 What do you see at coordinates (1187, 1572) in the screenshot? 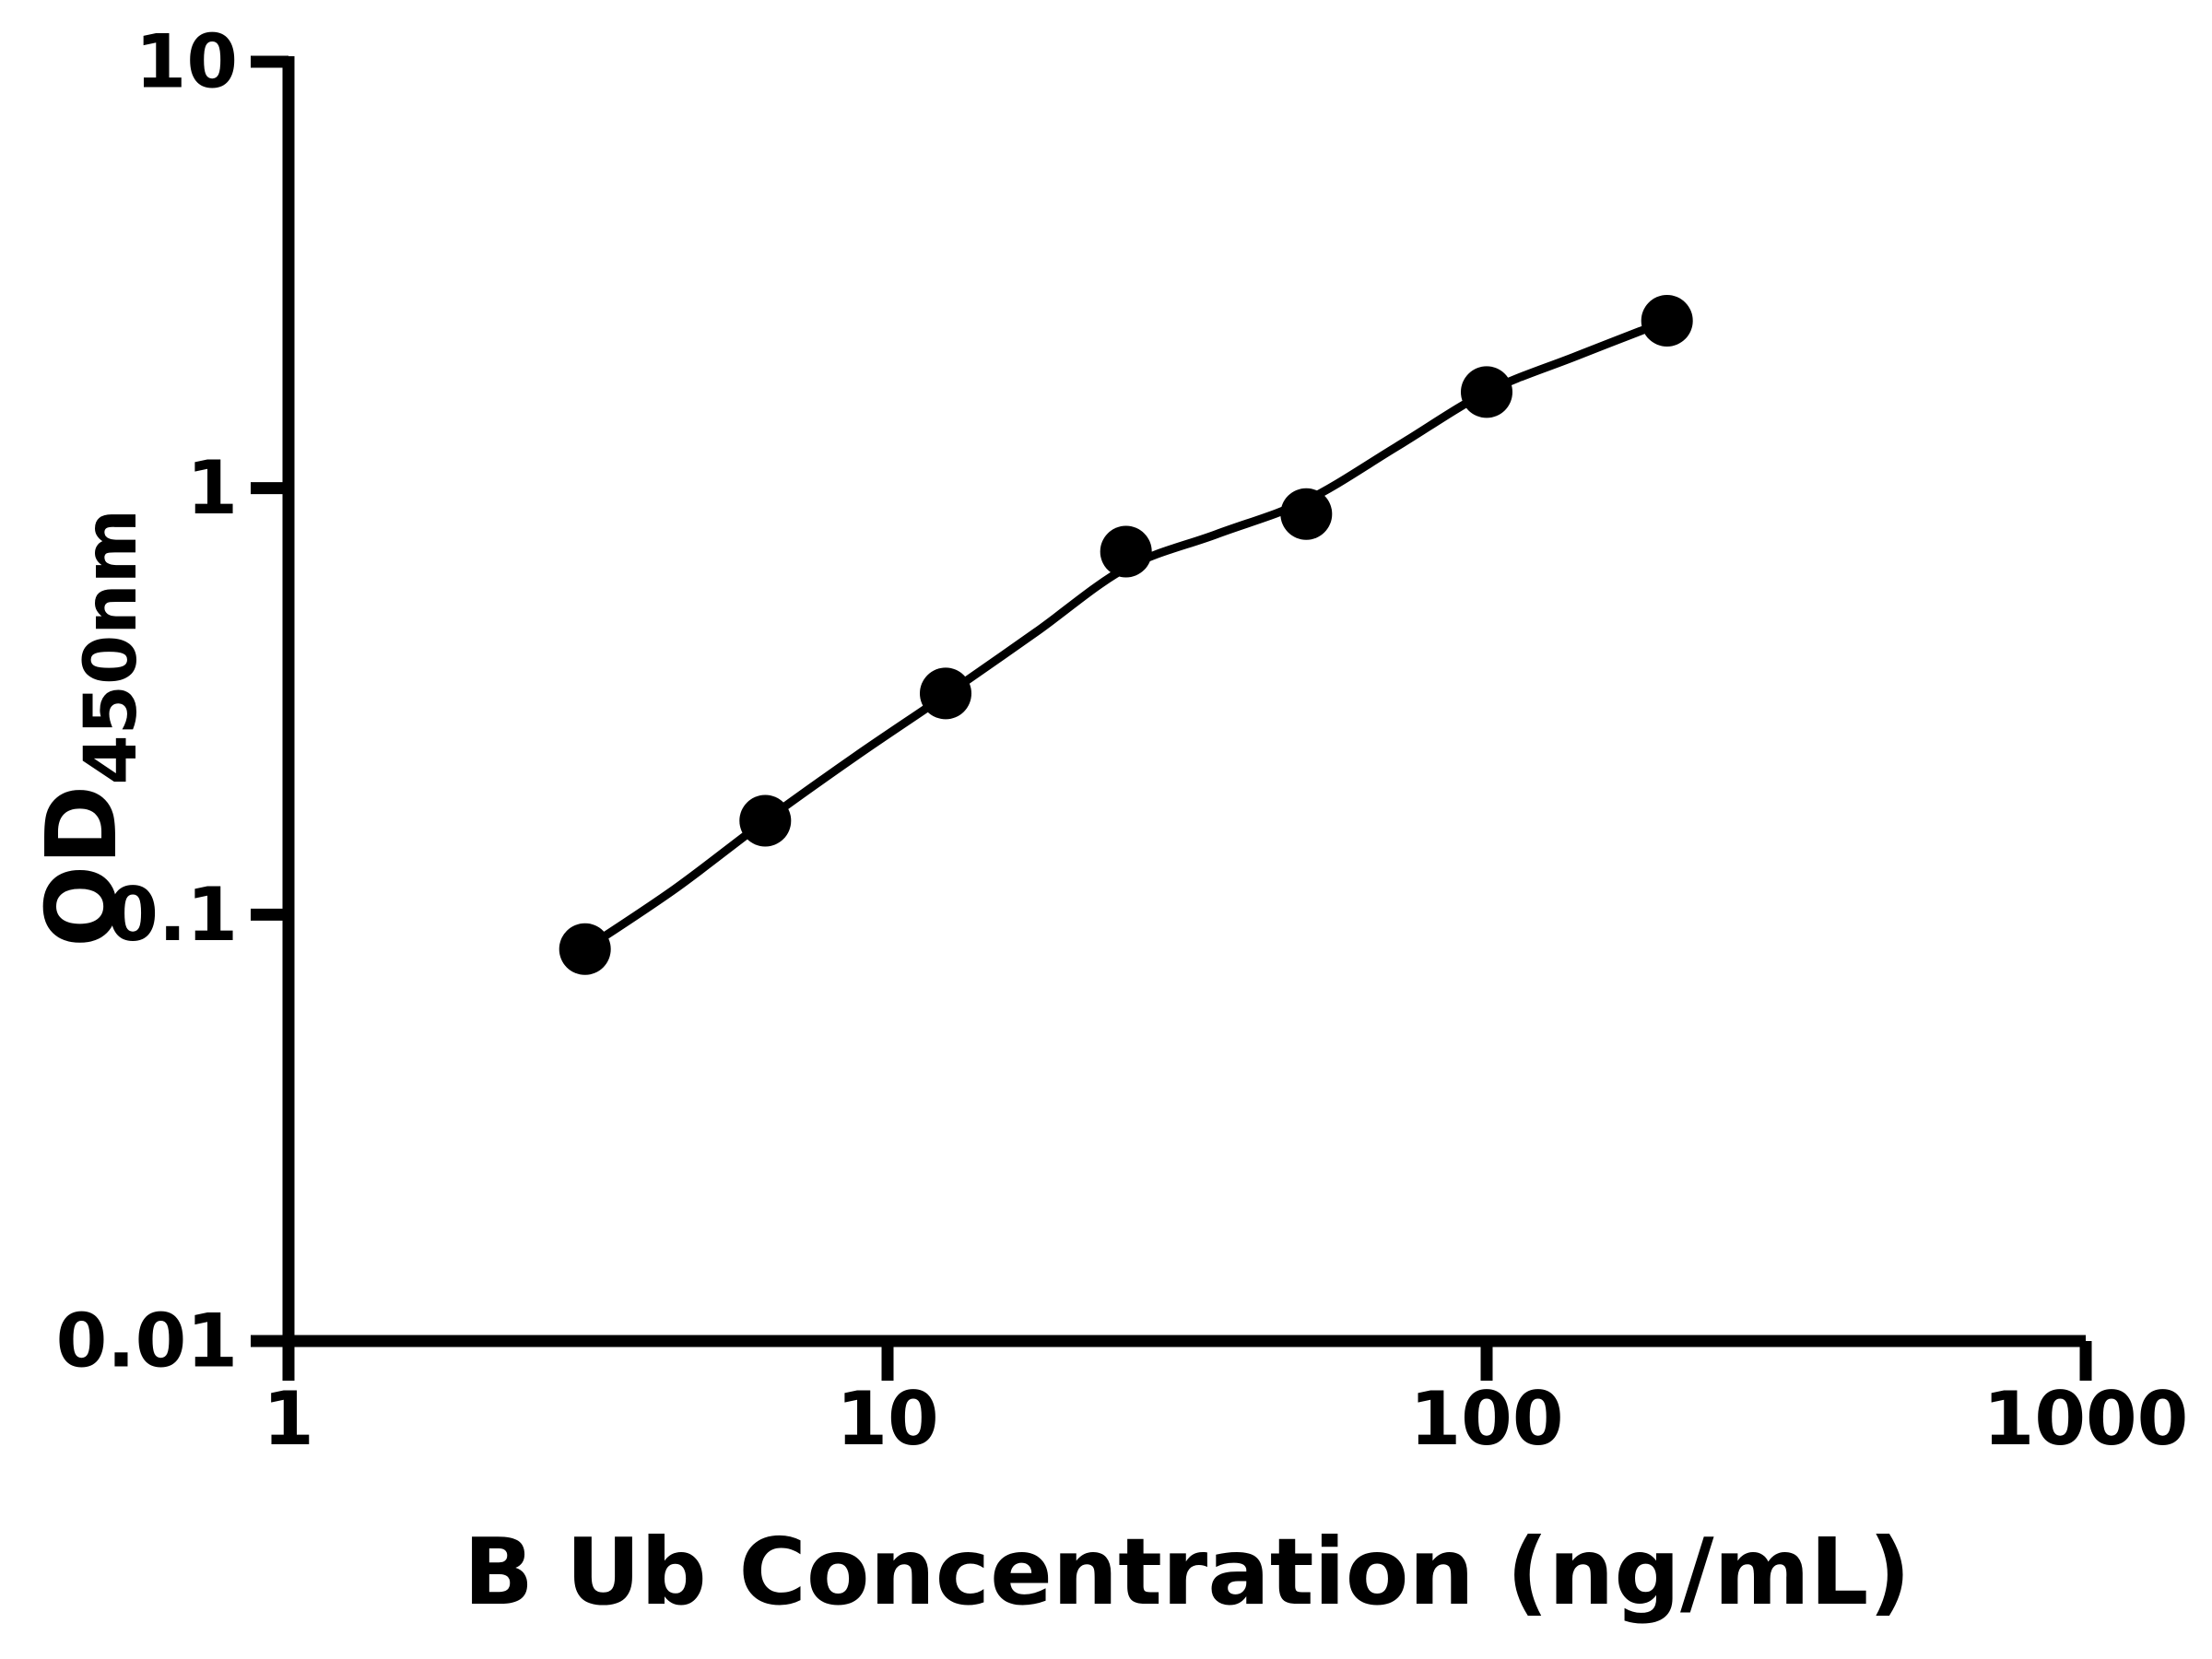
I see `x-axis-title: B Ub Concentration (ng/mL)` at bounding box center [1187, 1572].